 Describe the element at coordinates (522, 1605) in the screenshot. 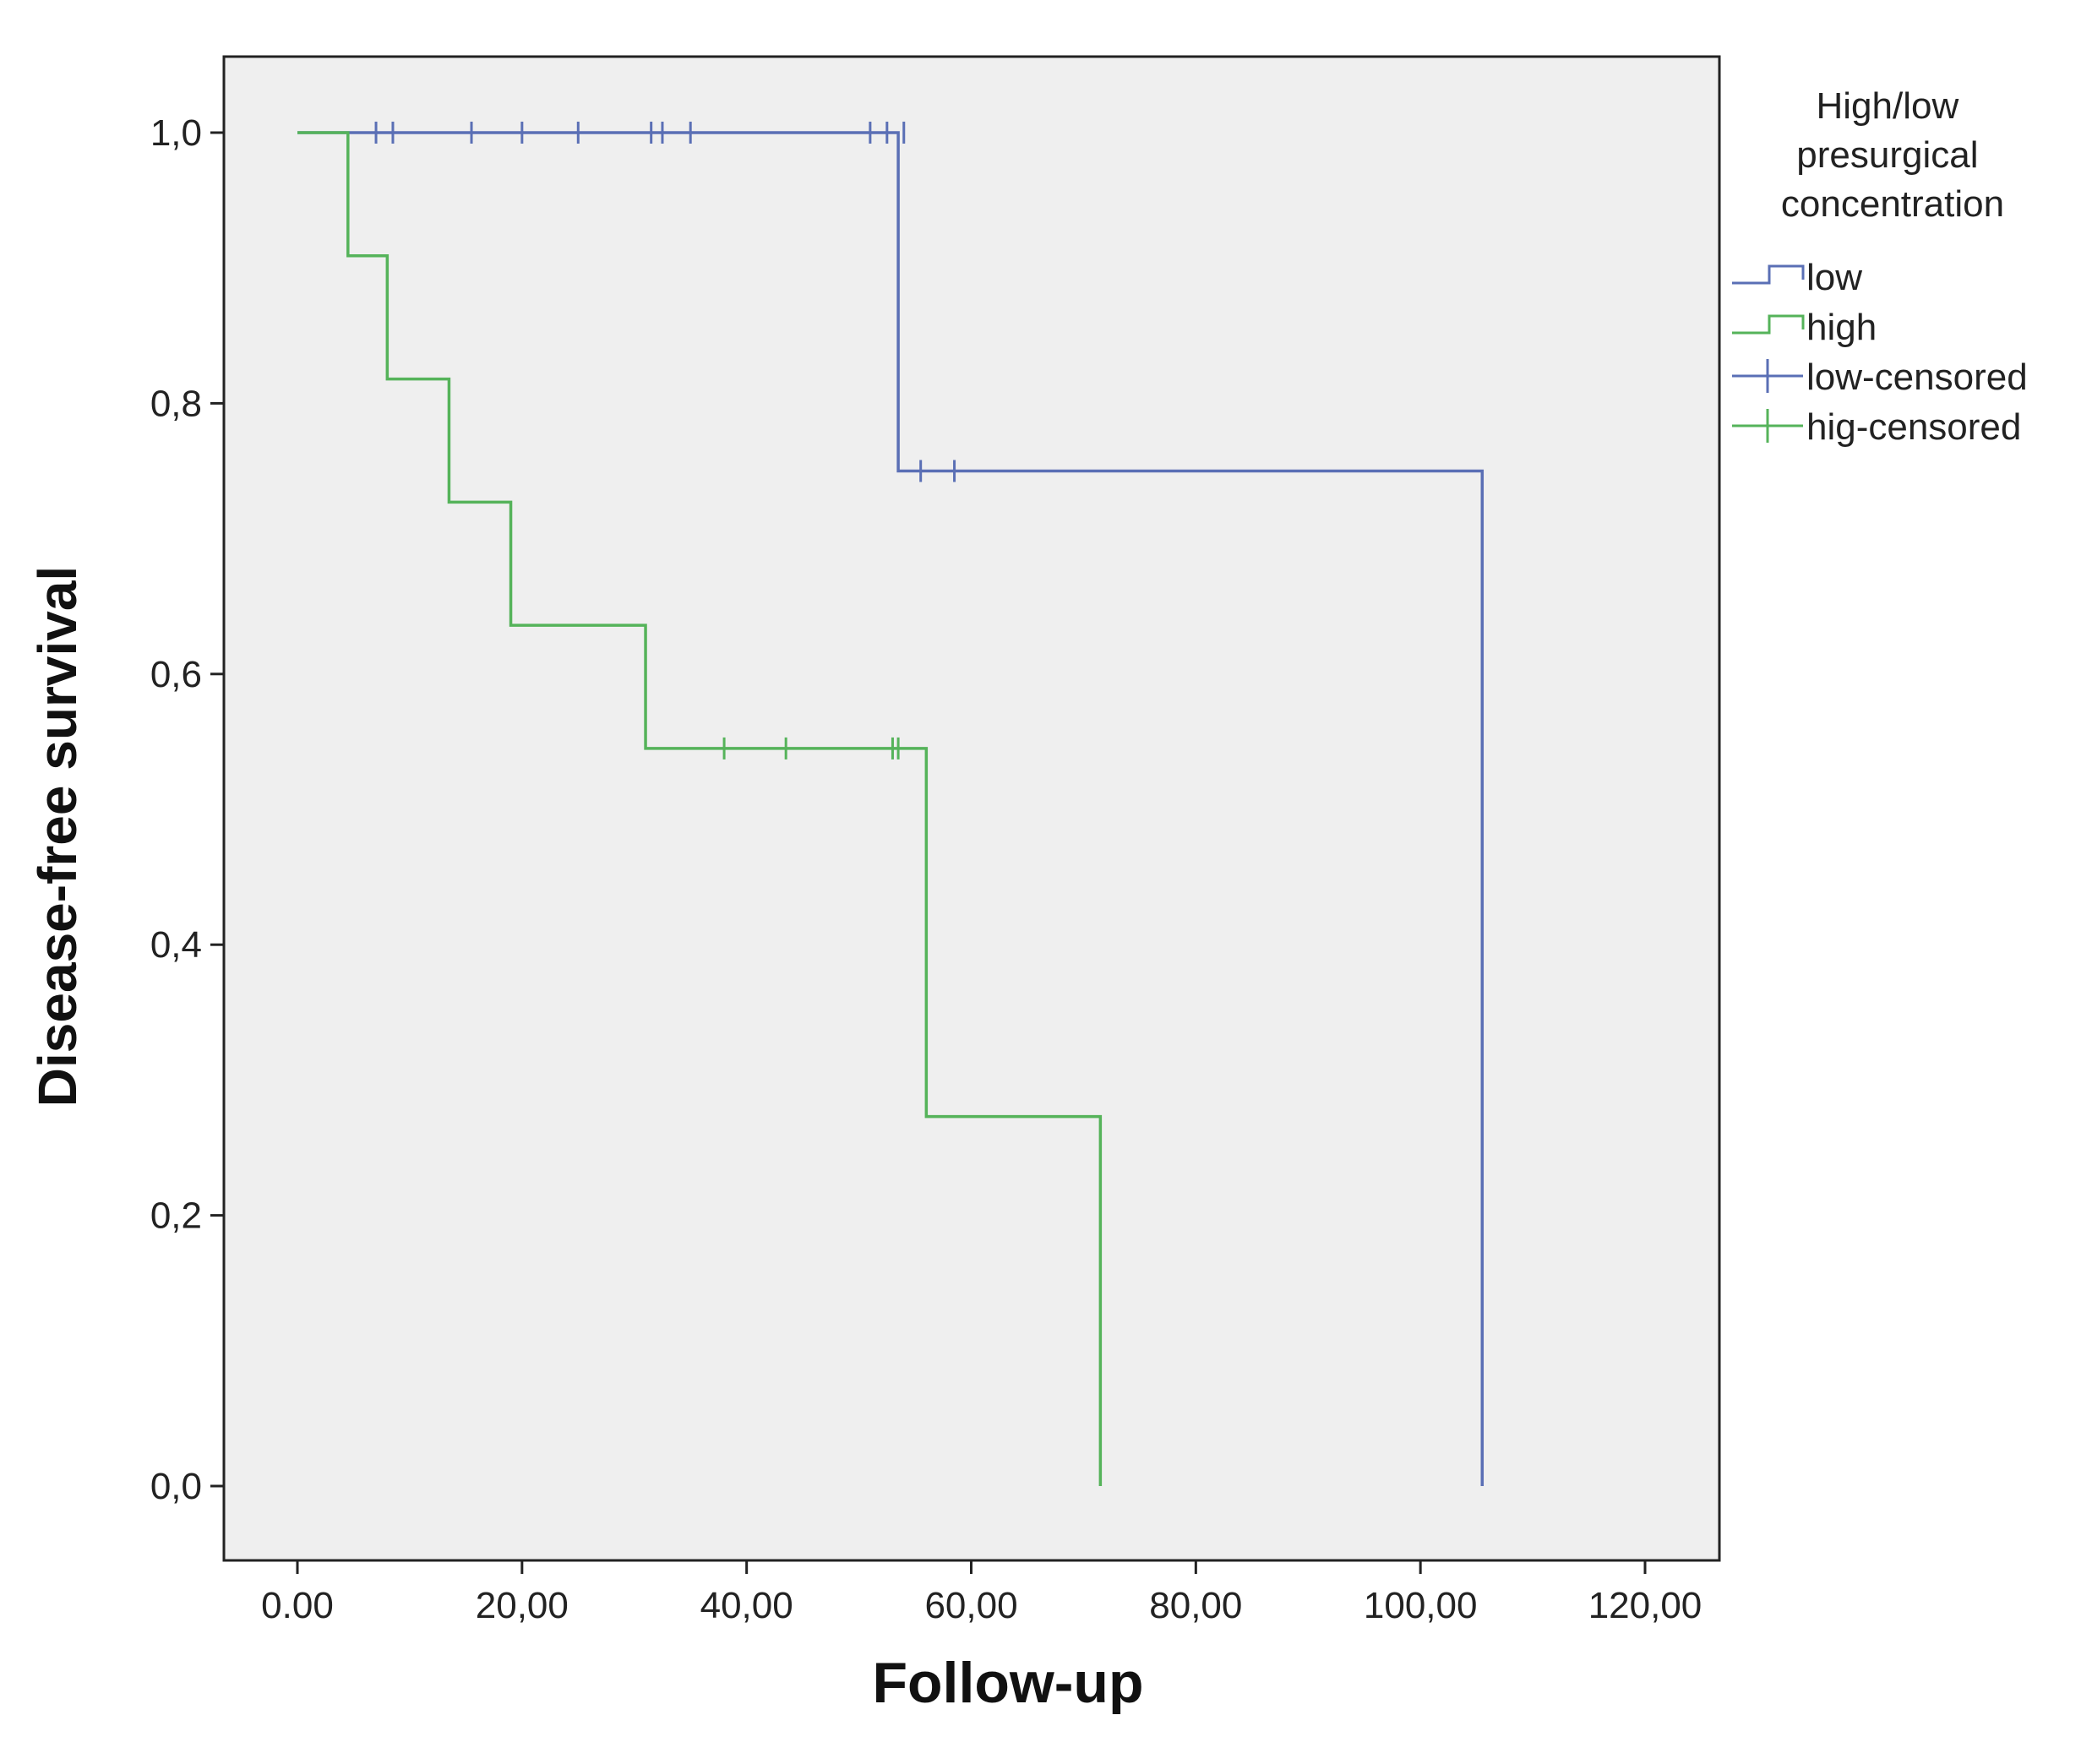

I see `x-tick-label: 20,00` at that location.